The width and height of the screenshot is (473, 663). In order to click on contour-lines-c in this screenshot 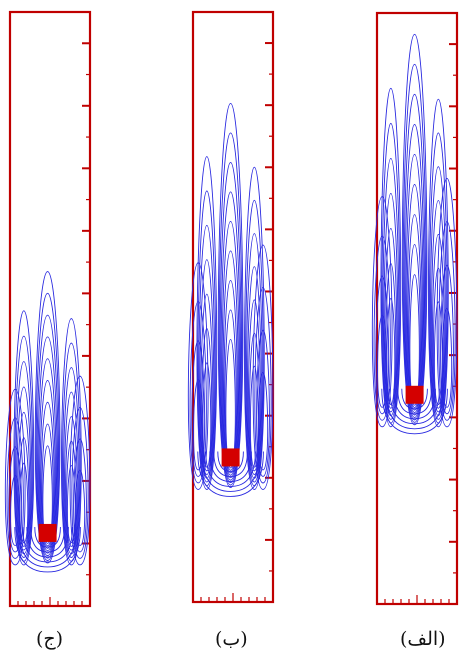, I will do `click(47, 422)`.